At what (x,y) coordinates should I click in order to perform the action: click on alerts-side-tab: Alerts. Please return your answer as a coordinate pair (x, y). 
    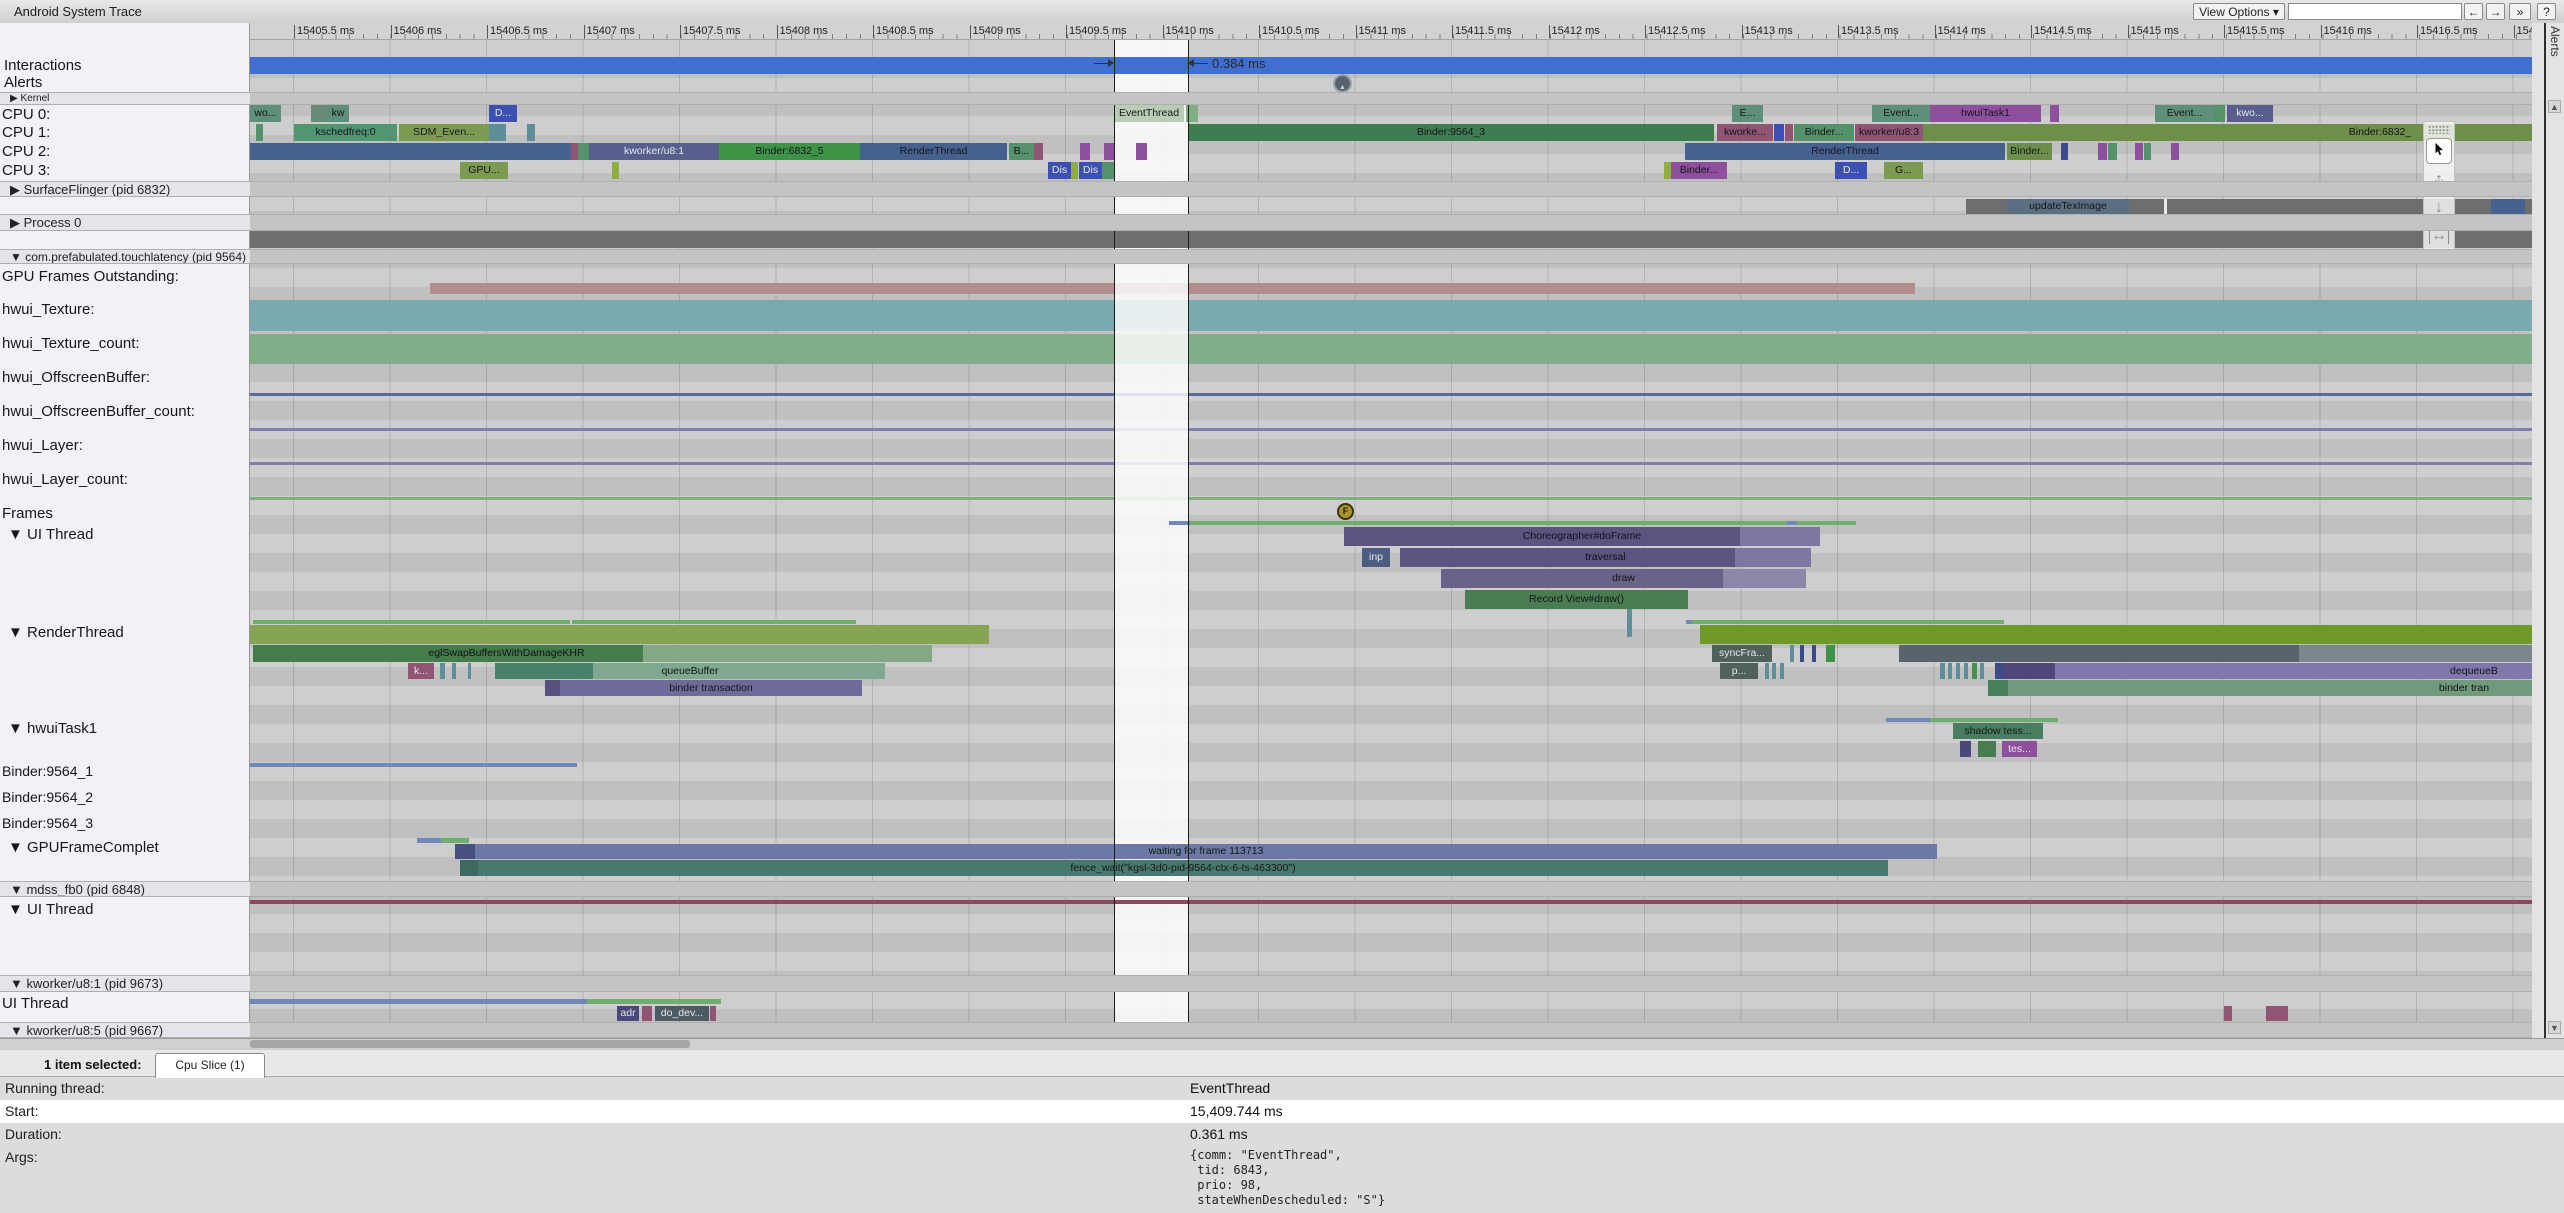
    Looking at the image, I should click on (2555, 41).